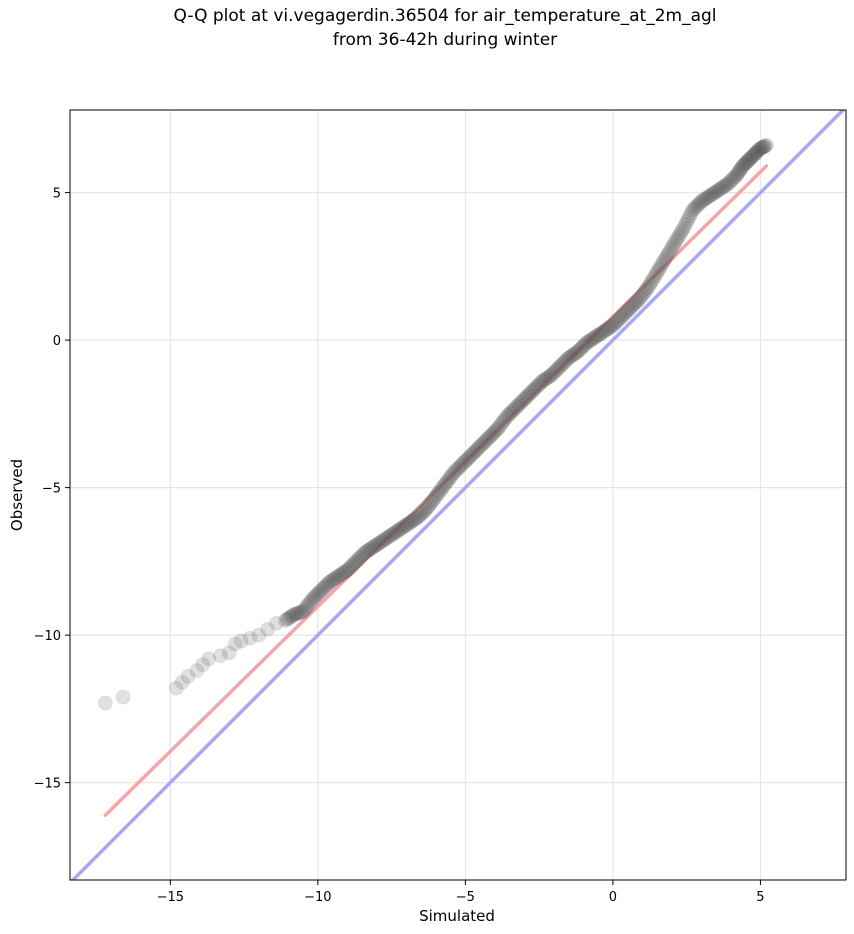  Describe the element at coordinates (465, 897) in the screenshot. I see `x-tick-label-2: −5` at that location.